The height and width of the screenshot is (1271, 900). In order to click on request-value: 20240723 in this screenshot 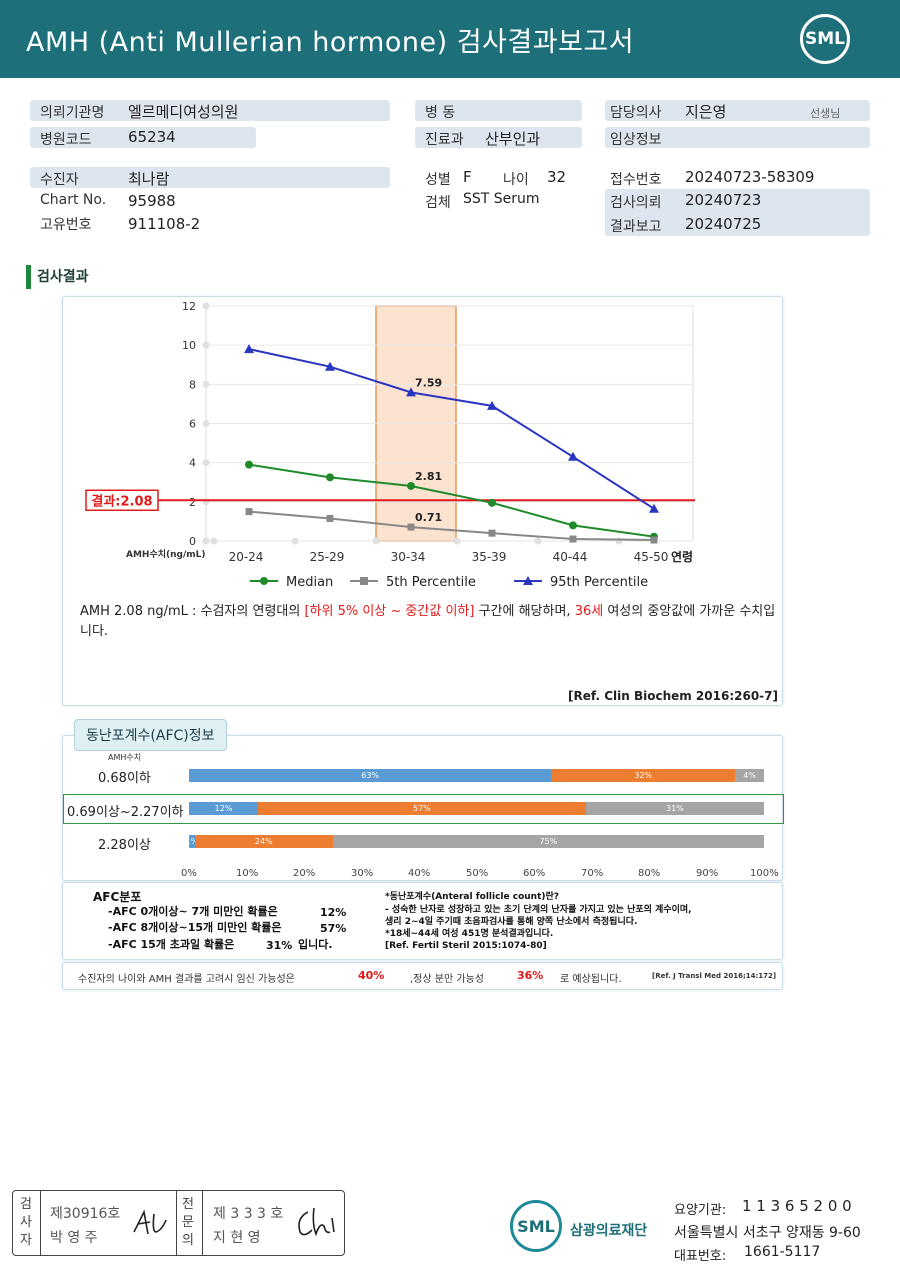, I will do `click(723, 200)`.